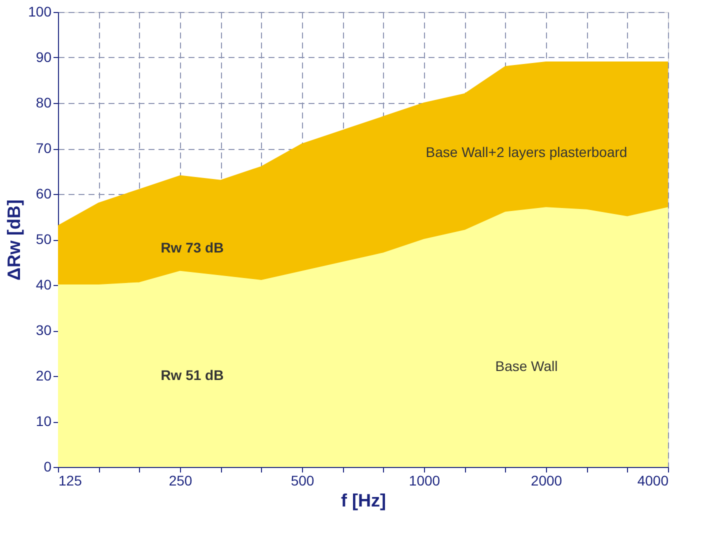  I want to click on x-tick-label: 4000, so click(653, 480).